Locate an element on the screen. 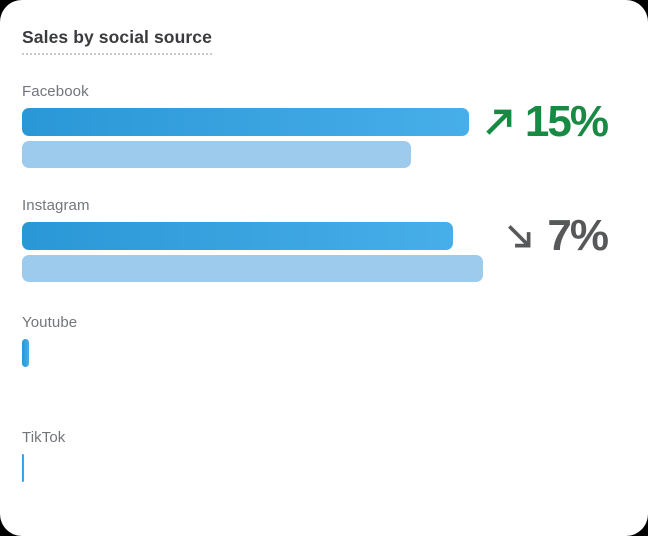 This screenshot has width=648, height=536. trend-up-icon is located at coordinates (499, 122).